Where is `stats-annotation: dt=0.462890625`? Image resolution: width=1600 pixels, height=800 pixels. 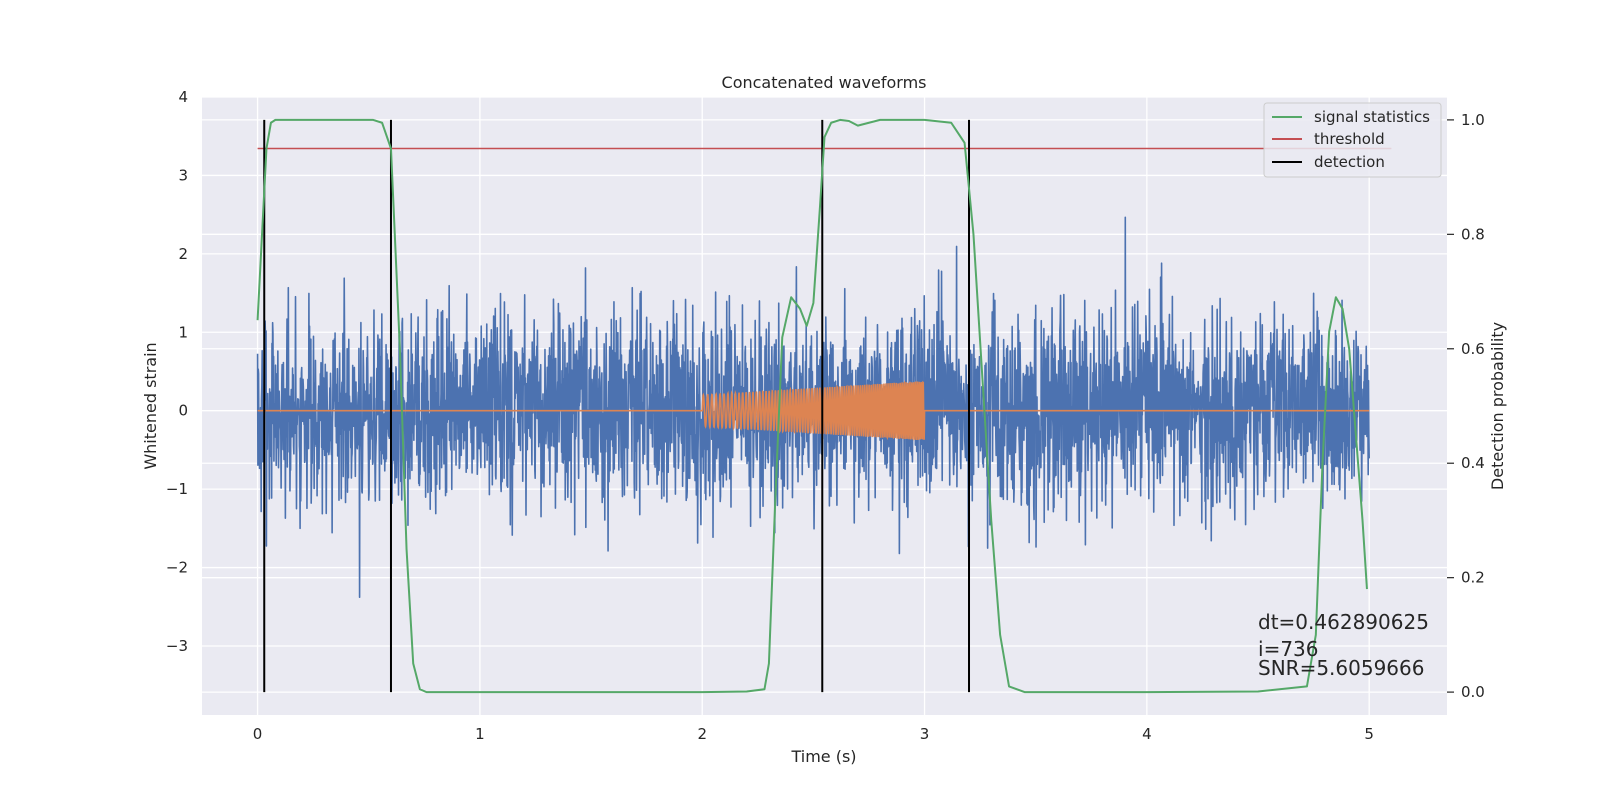 stats-annotation: dt=0.462890625 is located at coordinates (1343, 622).